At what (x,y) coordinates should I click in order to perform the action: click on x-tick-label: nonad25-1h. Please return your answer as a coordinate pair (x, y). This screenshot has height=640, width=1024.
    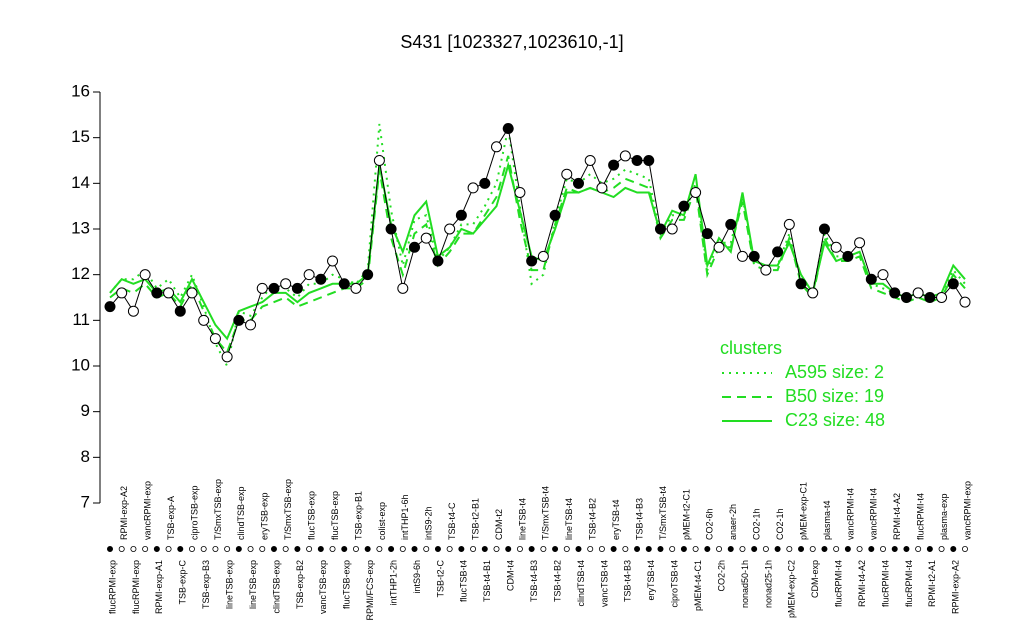
    Looking at the image, I should click on (768, 584).